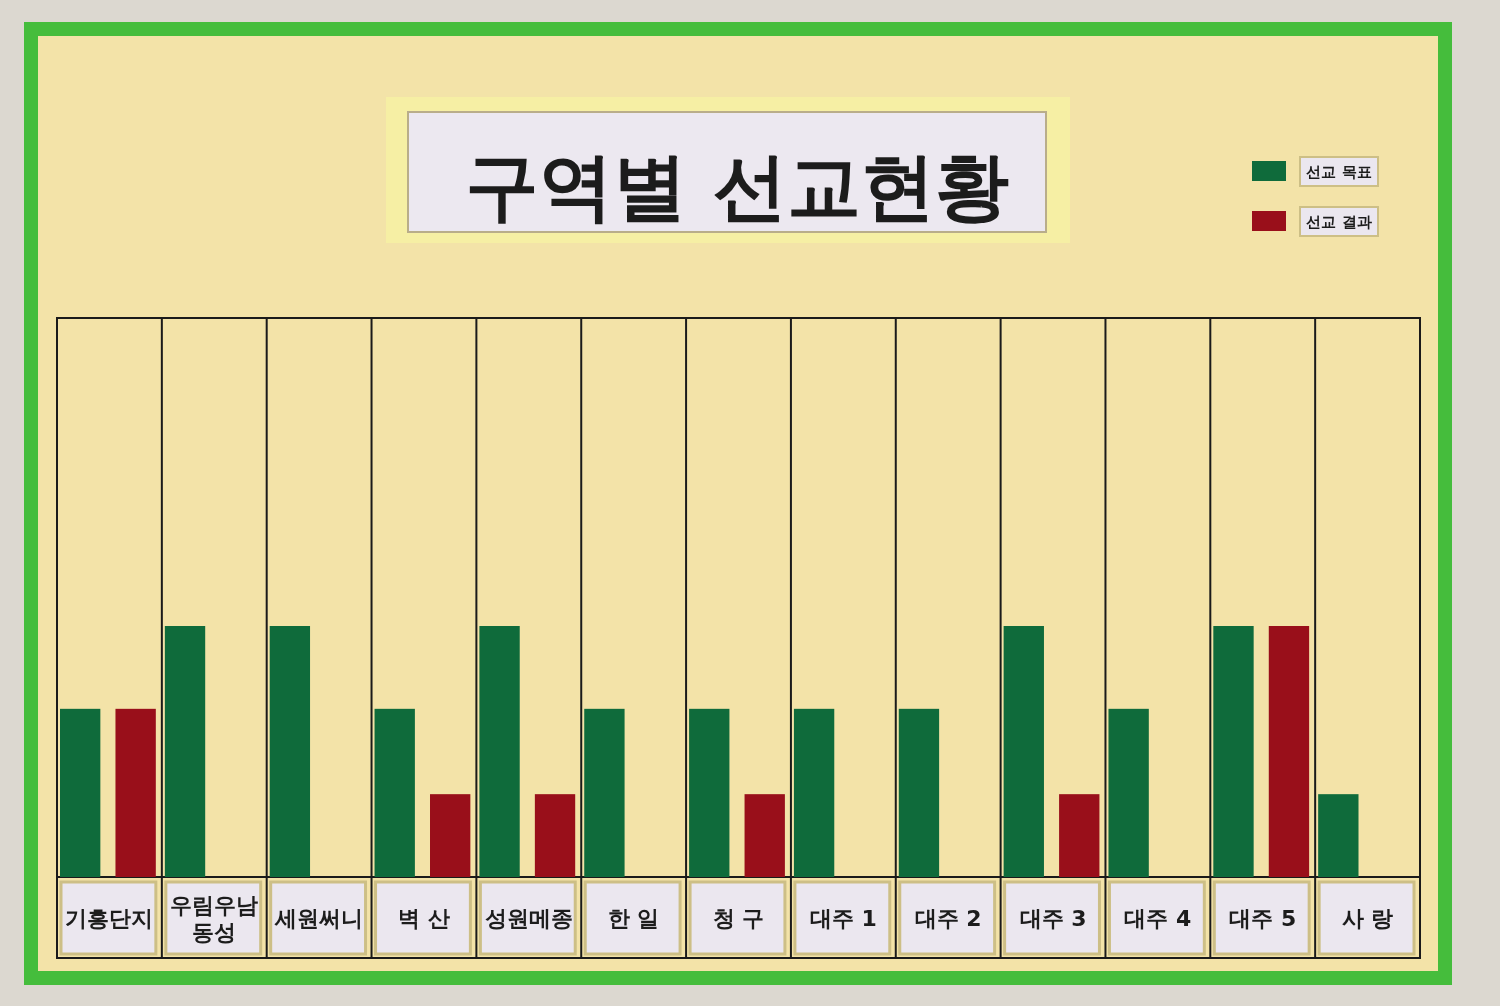 This screenshot has width=1500, height=1006. Describe the element at coordinates (109, 918) in the screenshot. I see `x-tick-label: 기흥단지` at that location.